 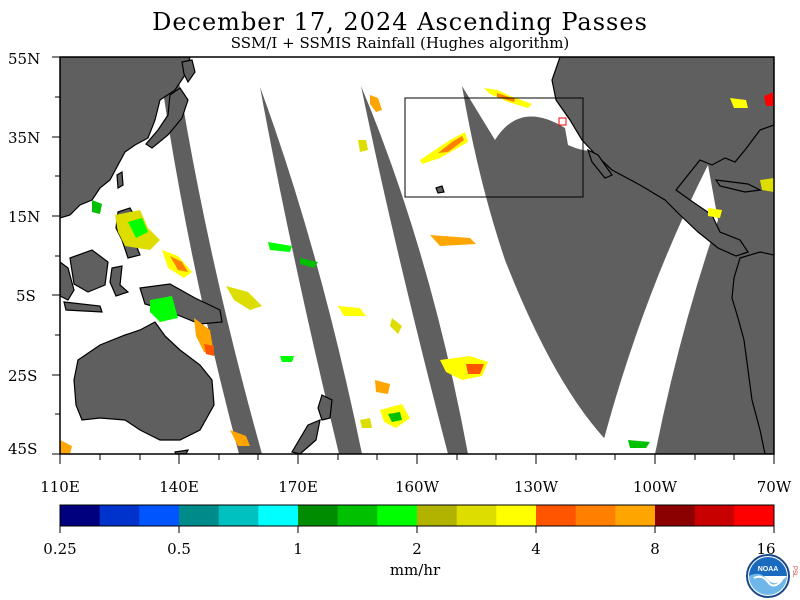 I want to click on lat-label-15n: 15N, so click(x=24, y=217).